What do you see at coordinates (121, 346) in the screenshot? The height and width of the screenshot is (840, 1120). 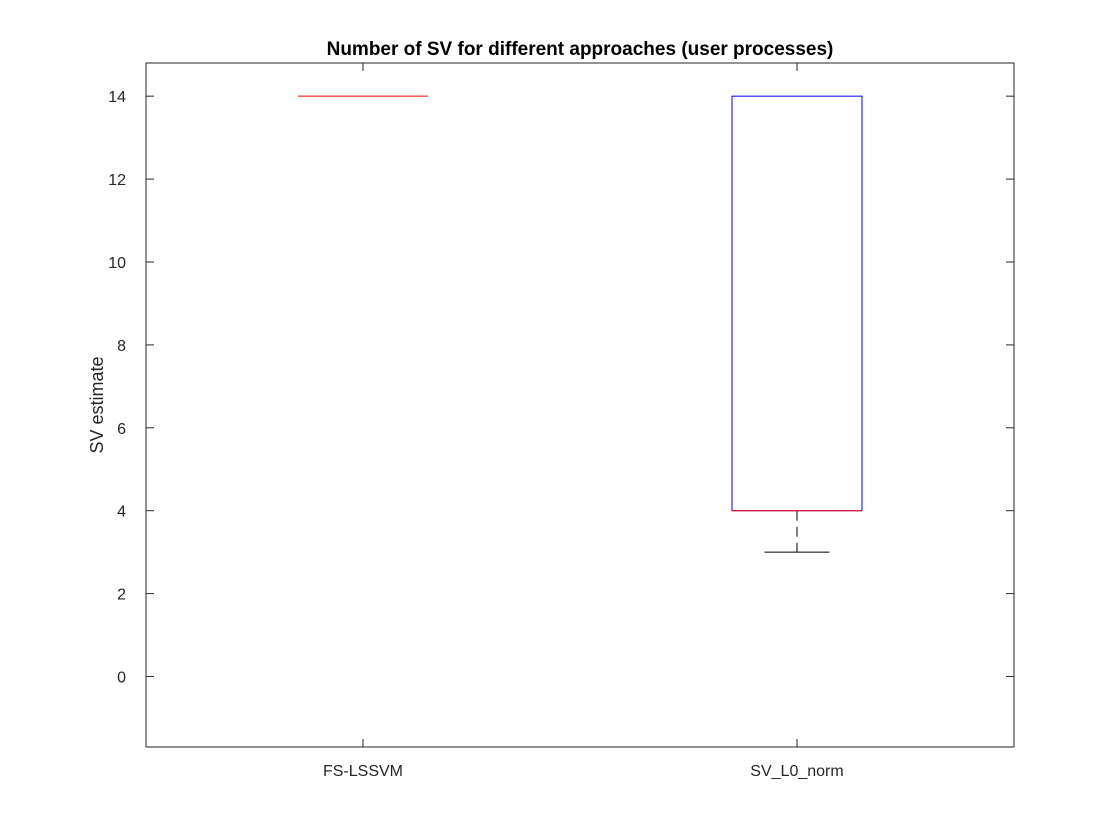 I see `y-tick-label: 8` at bounding box center [121, 346].